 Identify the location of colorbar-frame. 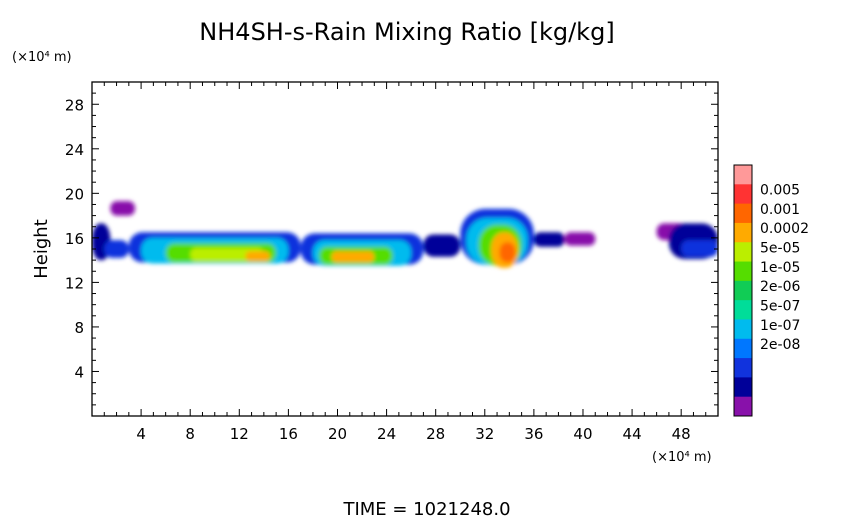
(743, 290).